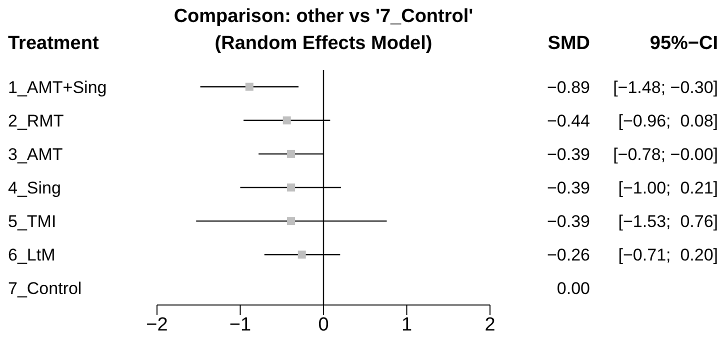 The width and height of the screenshot is (725, 345). Describe the element at coordinates (632, 120) in the screenshot. I see `text: −0.44 [−0.96; 0.08]` at that location.